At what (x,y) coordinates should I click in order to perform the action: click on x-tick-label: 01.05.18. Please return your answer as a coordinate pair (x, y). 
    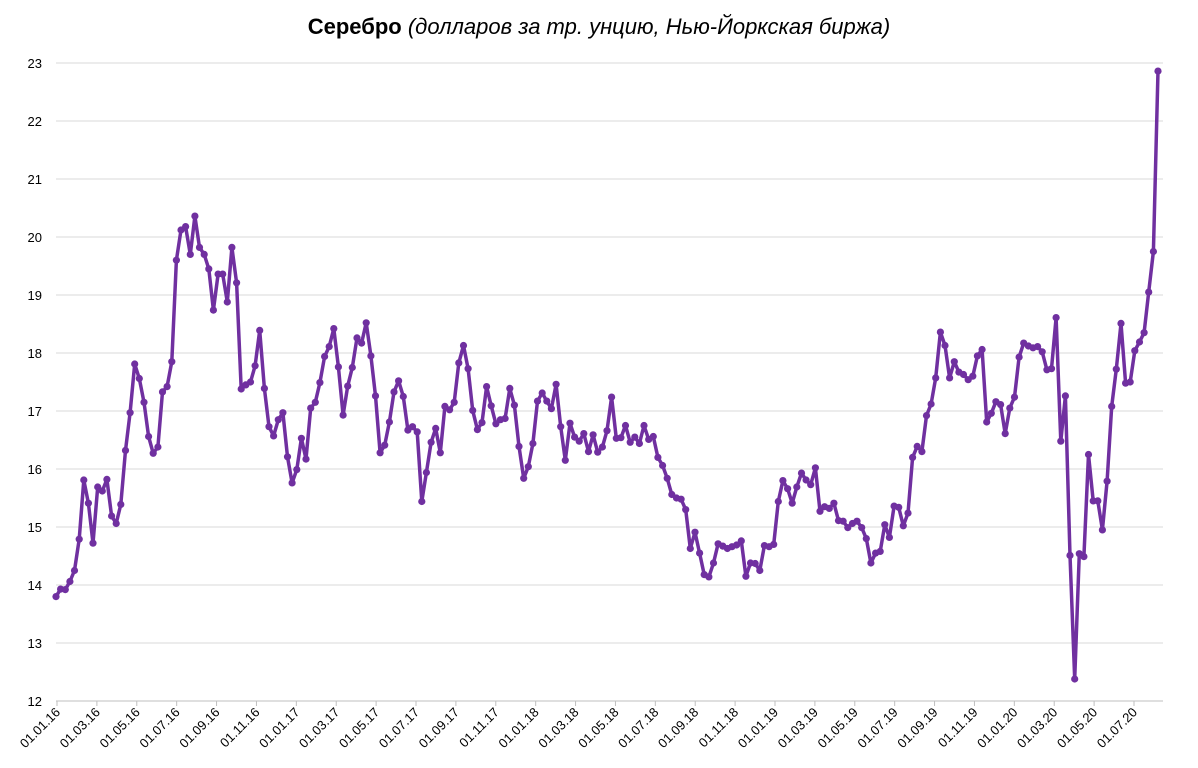
    Looking at the image, I should click on (598, 728).